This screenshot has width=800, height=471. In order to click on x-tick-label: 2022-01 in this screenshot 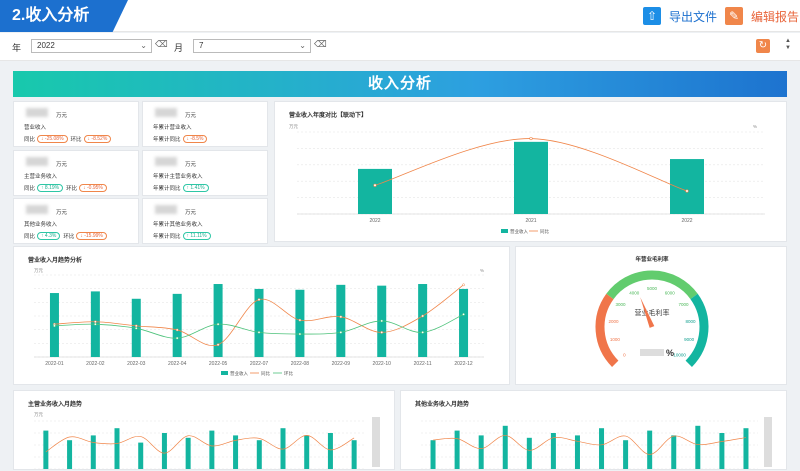, I will do `click(54, 364)`.